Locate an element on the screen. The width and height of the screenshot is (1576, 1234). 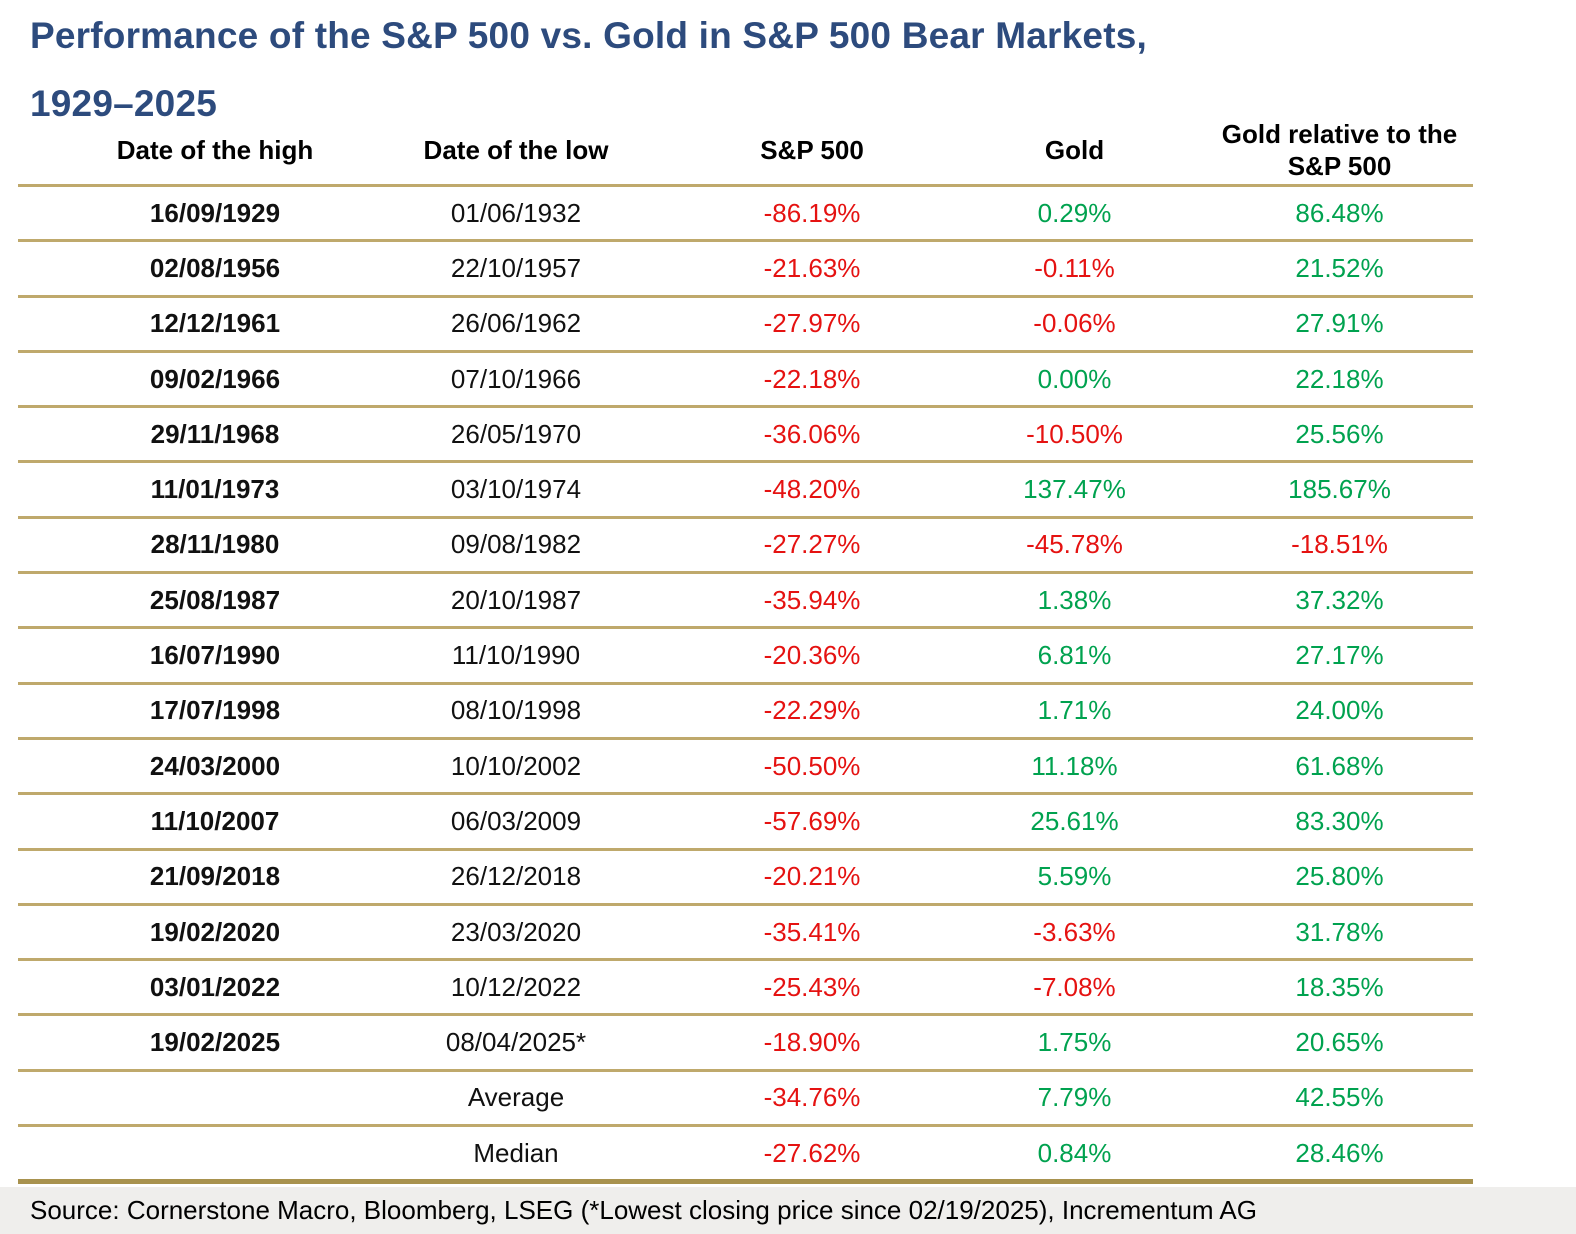
col-header-gold: Gold is located at coordinates (1074, 152).